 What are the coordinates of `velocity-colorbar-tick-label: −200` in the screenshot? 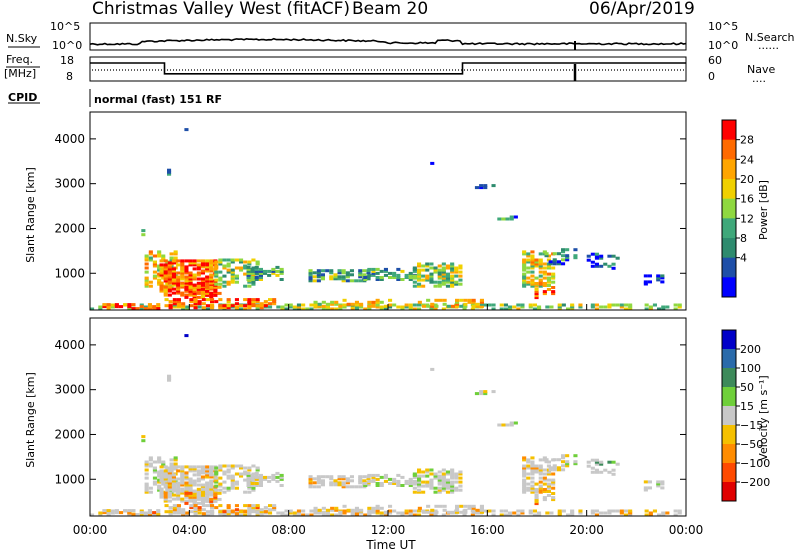 It's located at (755, 482).